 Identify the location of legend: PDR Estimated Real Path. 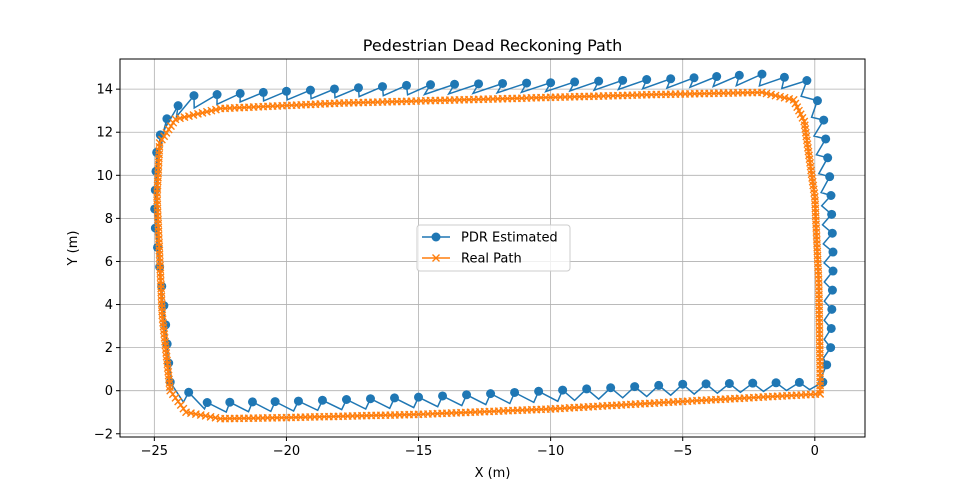
(493, 248).